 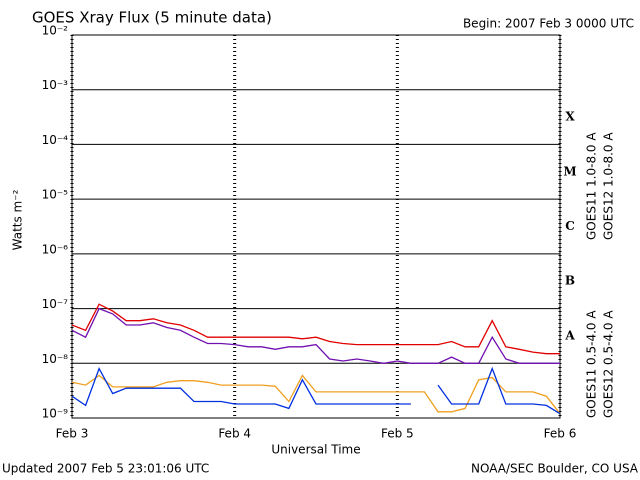 I want to click on y-tick-label: 10⁻⁵, so click(x=55, y=195).